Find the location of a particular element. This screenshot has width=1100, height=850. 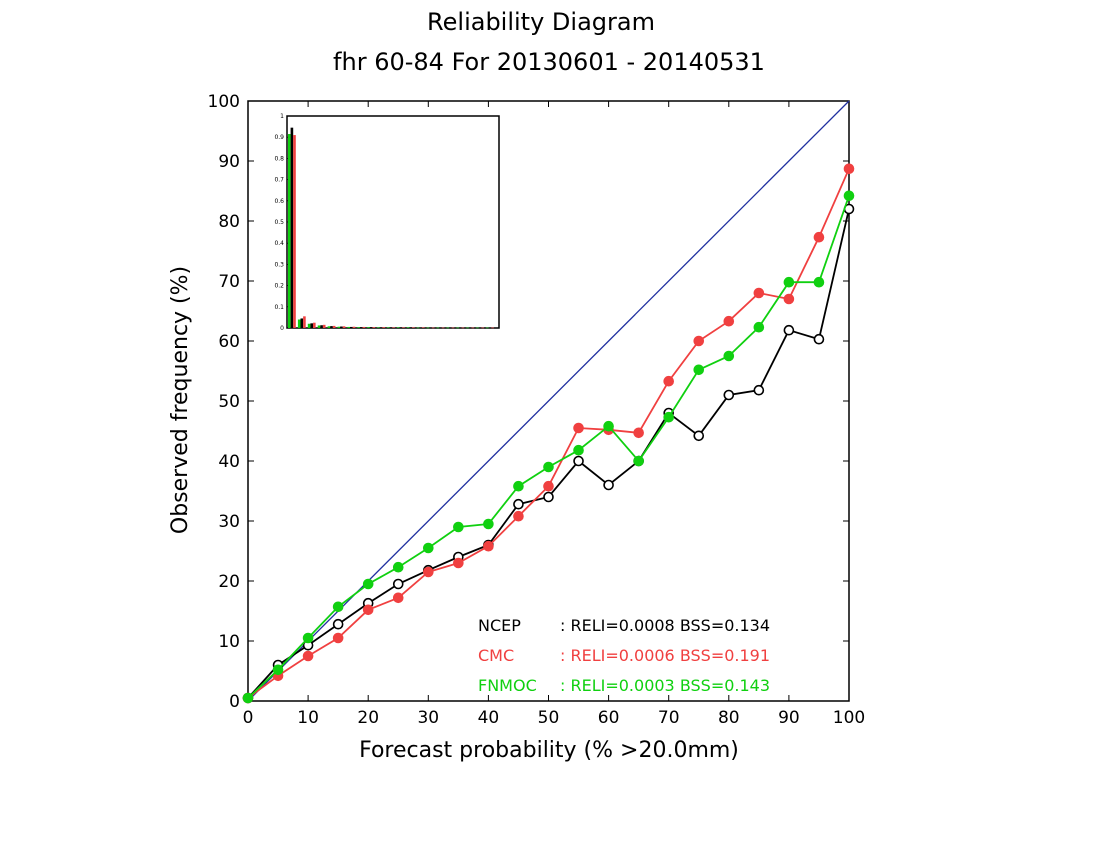

y-tick-label: 40 is located at coordinates (229, 462).